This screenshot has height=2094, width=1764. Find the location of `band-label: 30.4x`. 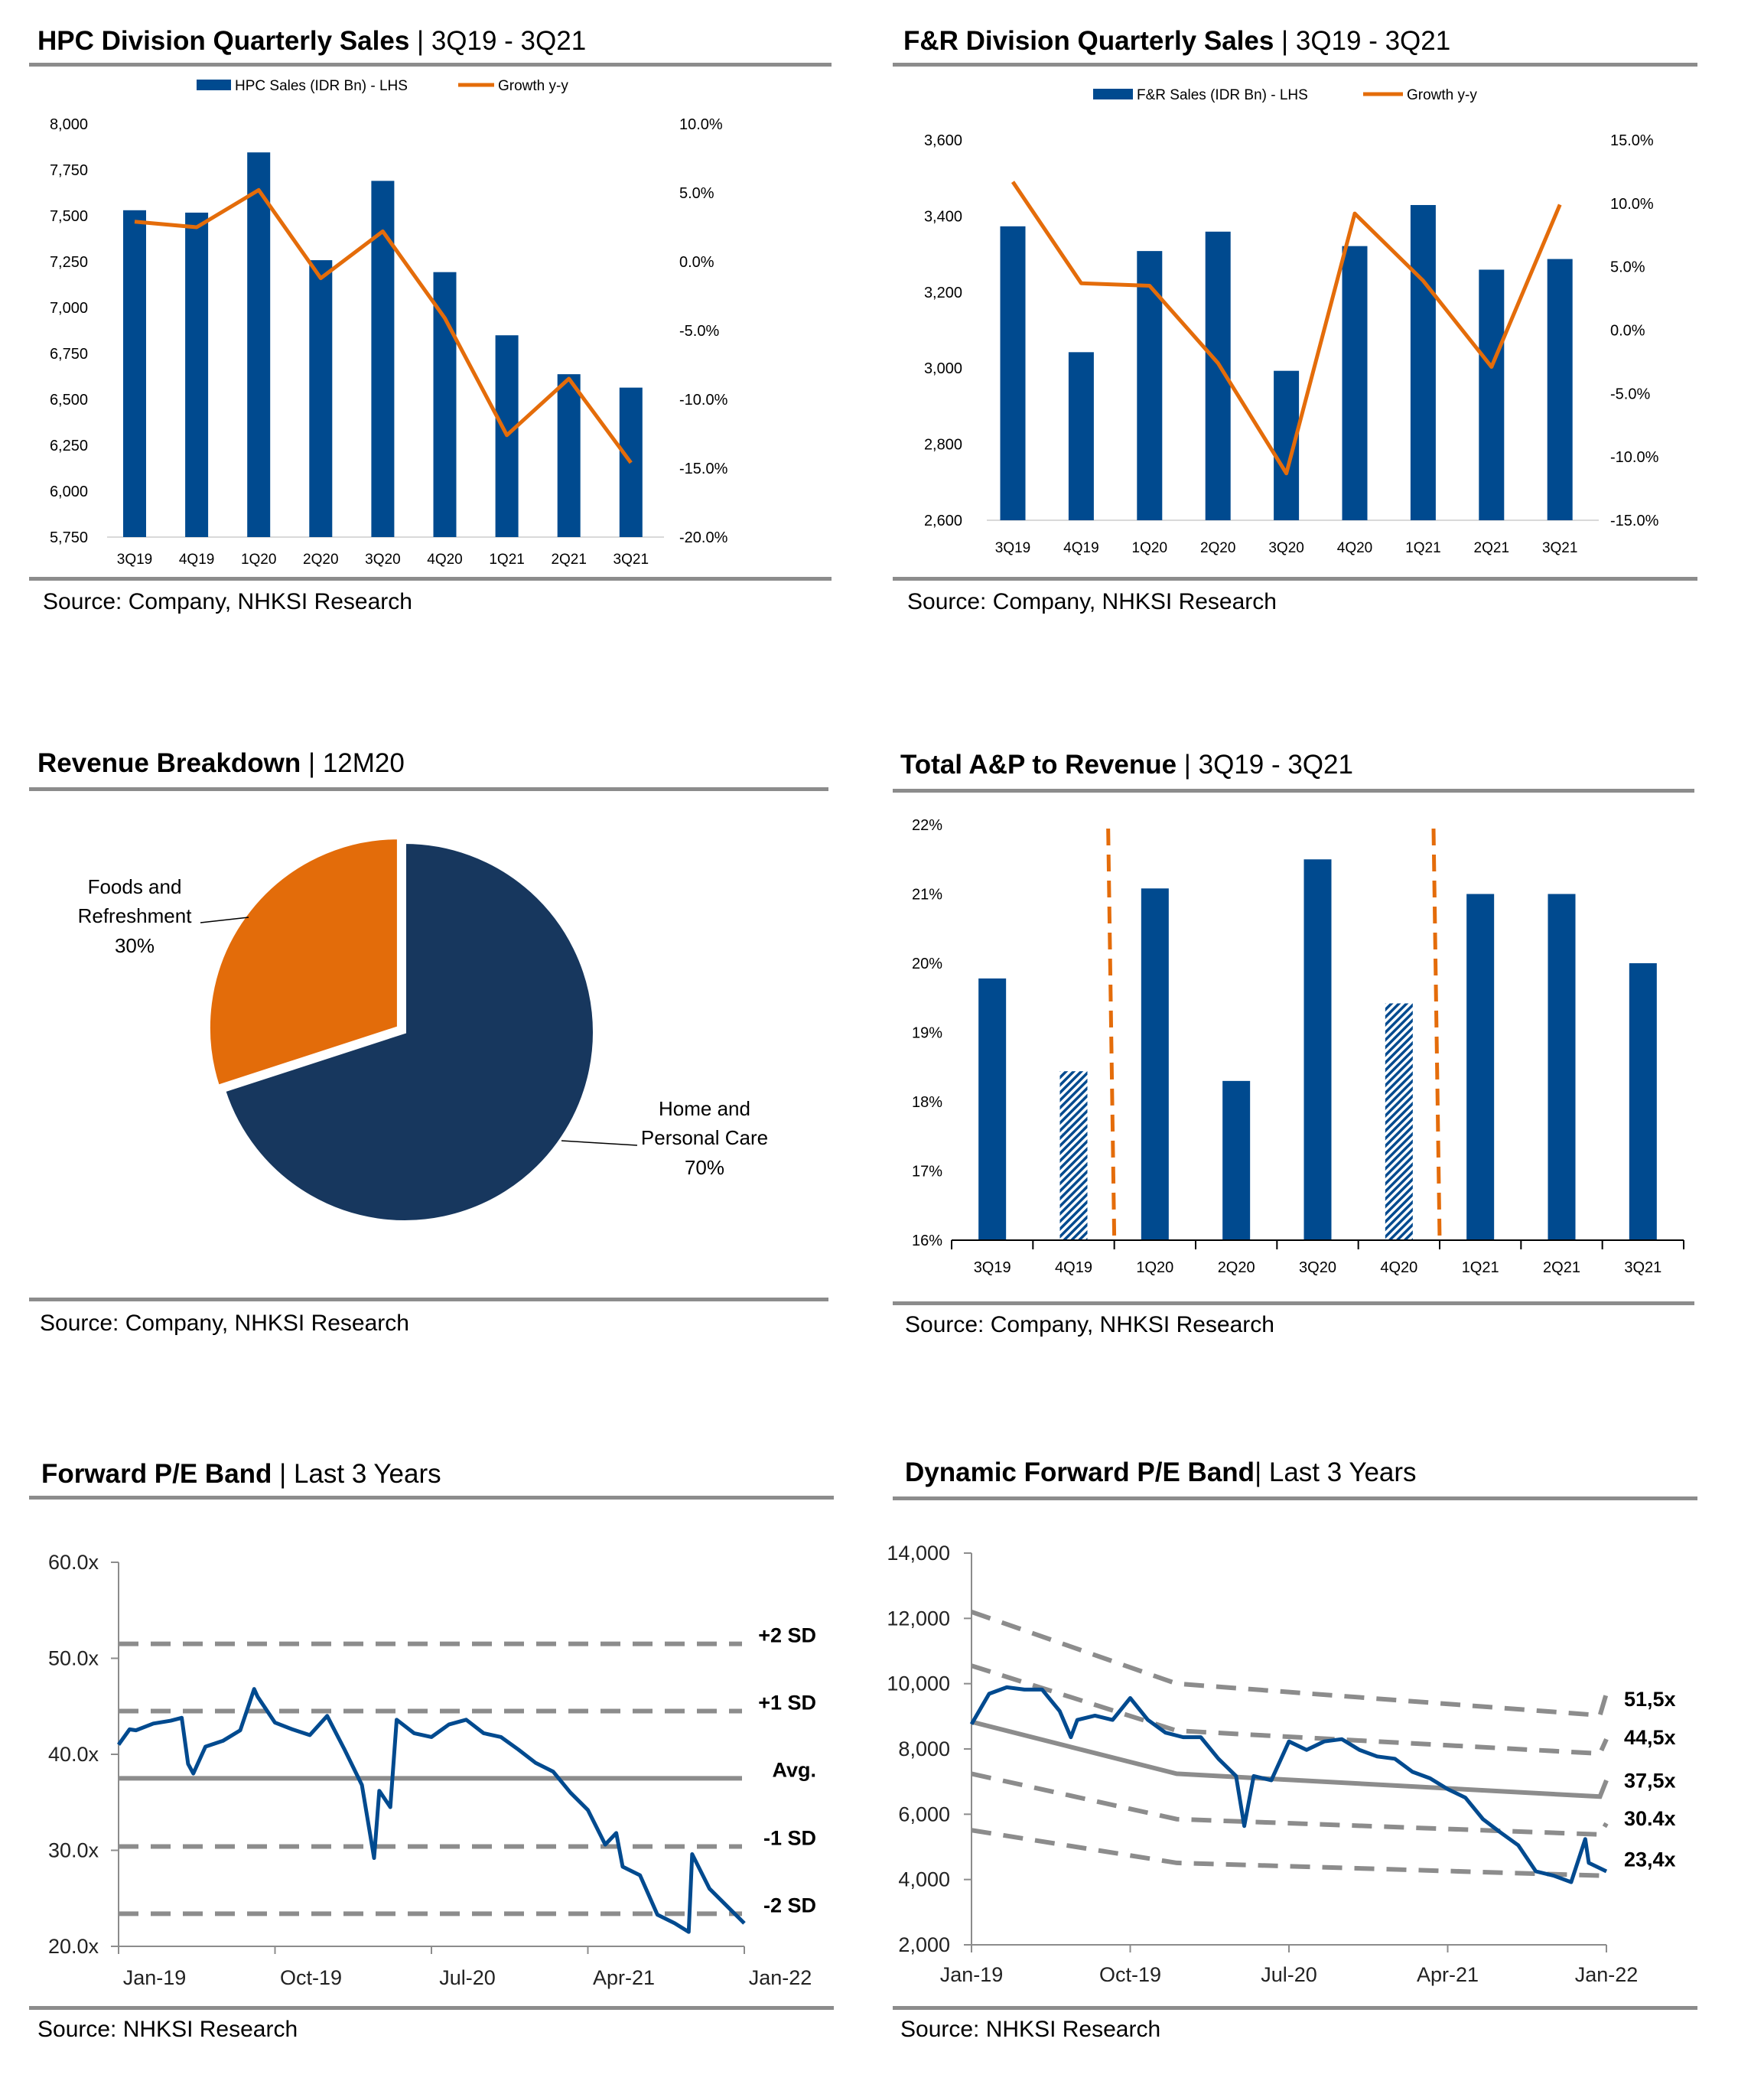

band-label: 30.4x is located at coordinates (1650, 1818).